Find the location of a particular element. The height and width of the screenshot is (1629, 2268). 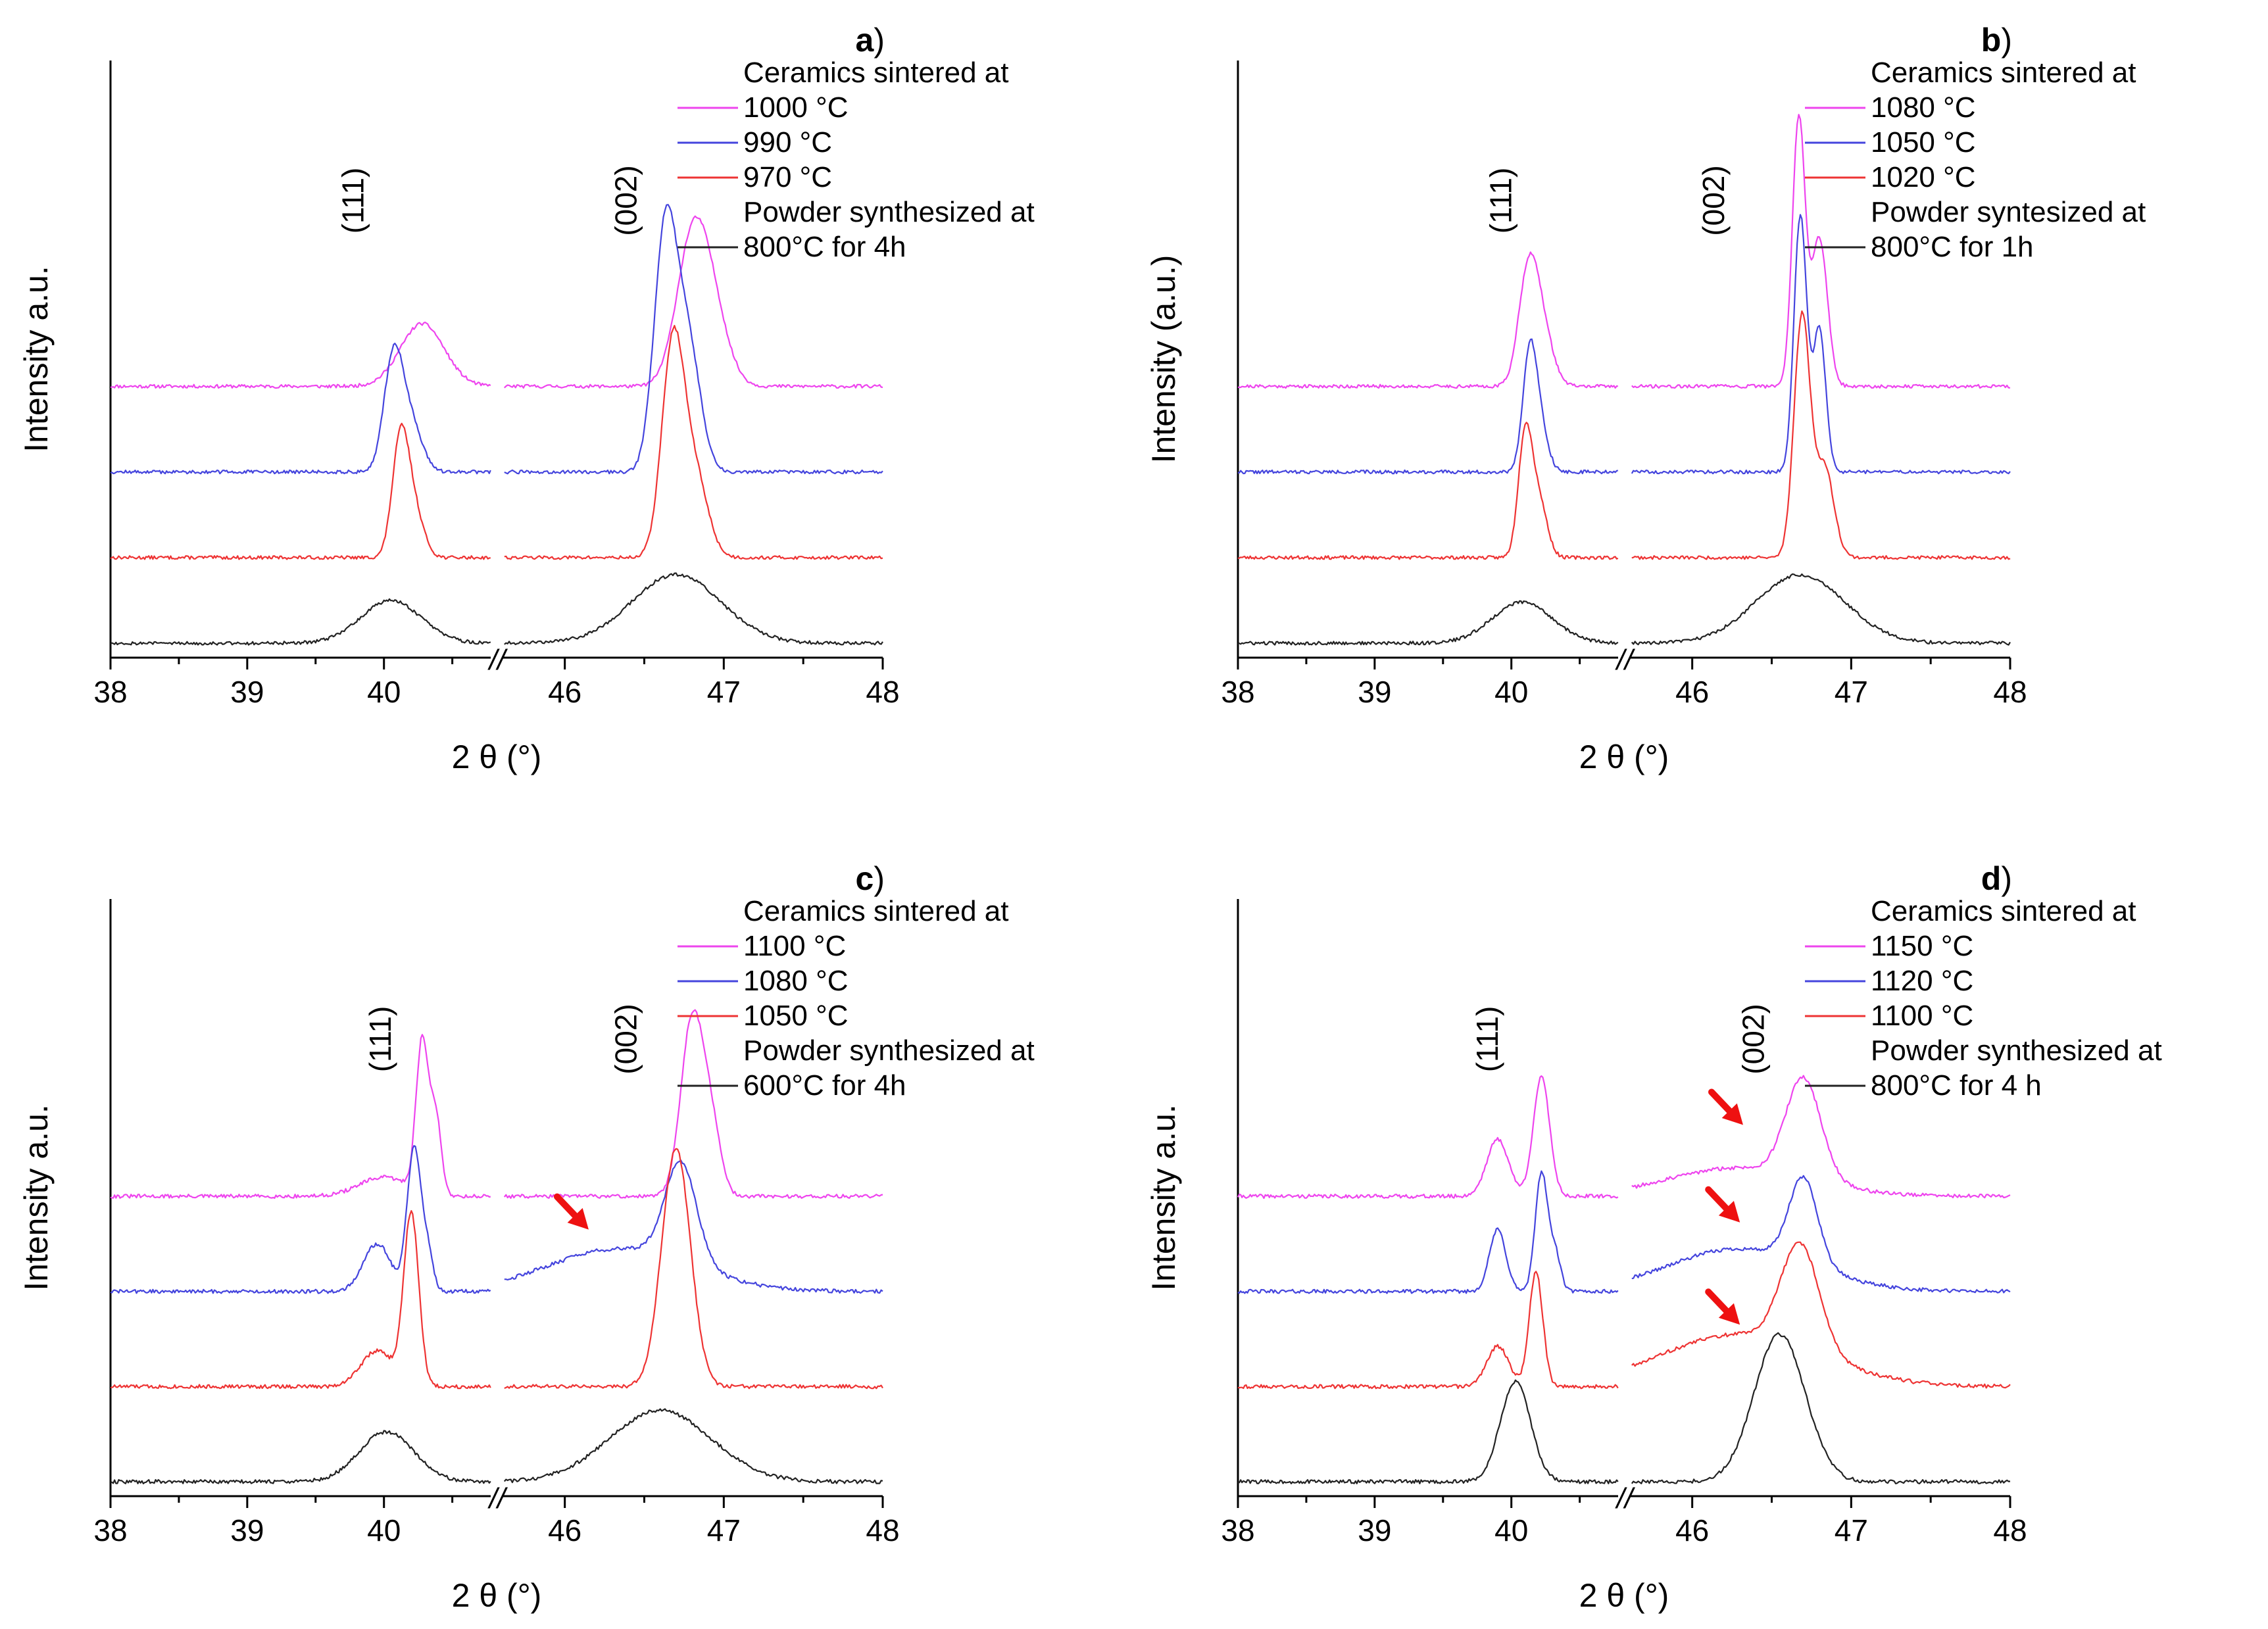

panel-letter: d is located at coordinates (1992, 878).